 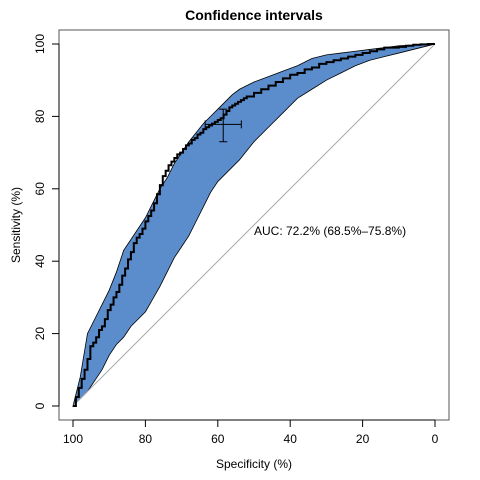 I want to click on x-tick-label-40: 40, so click(x=291, y=439).